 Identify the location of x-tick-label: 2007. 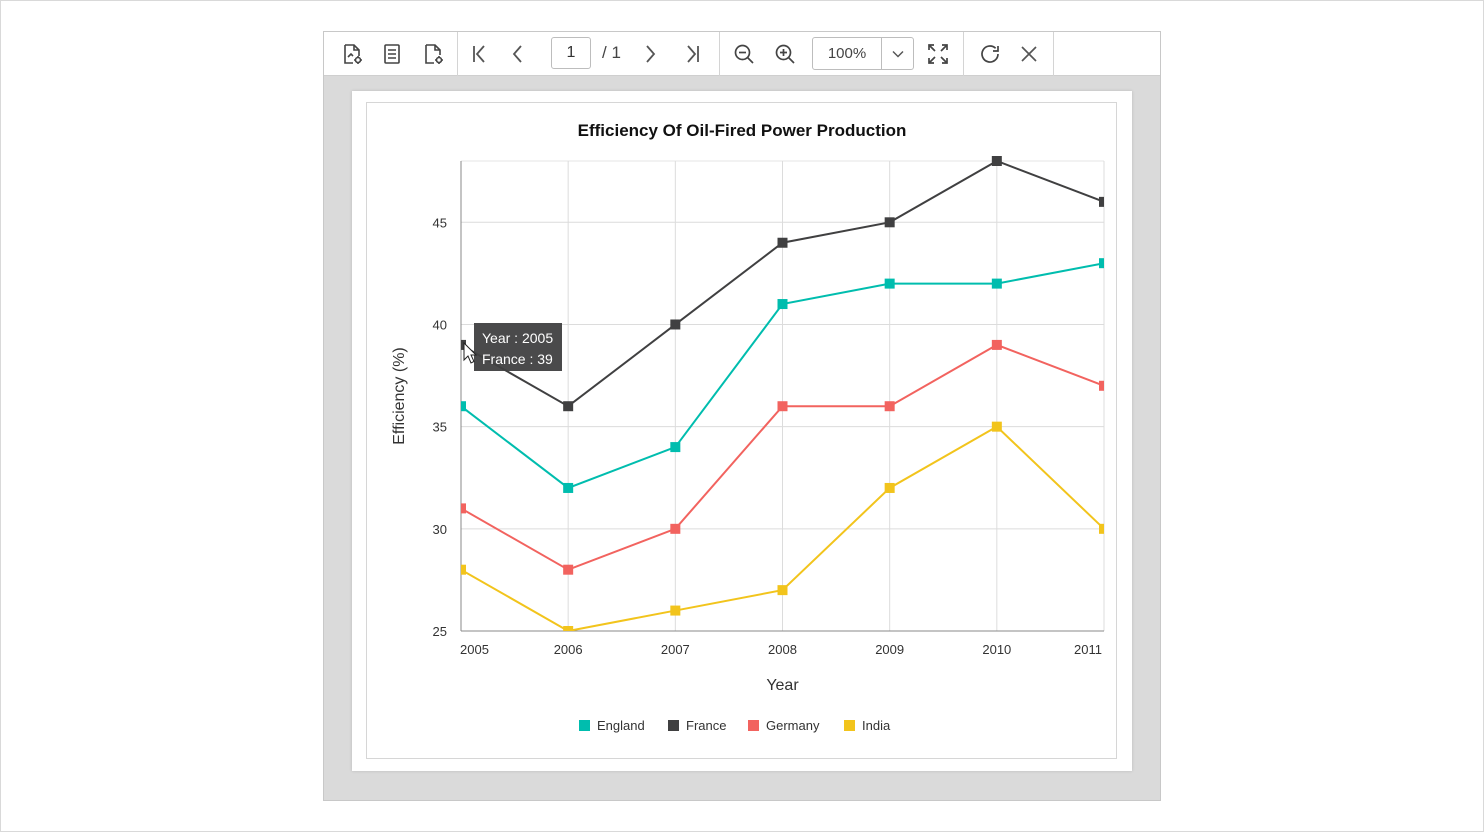
(675, 649).